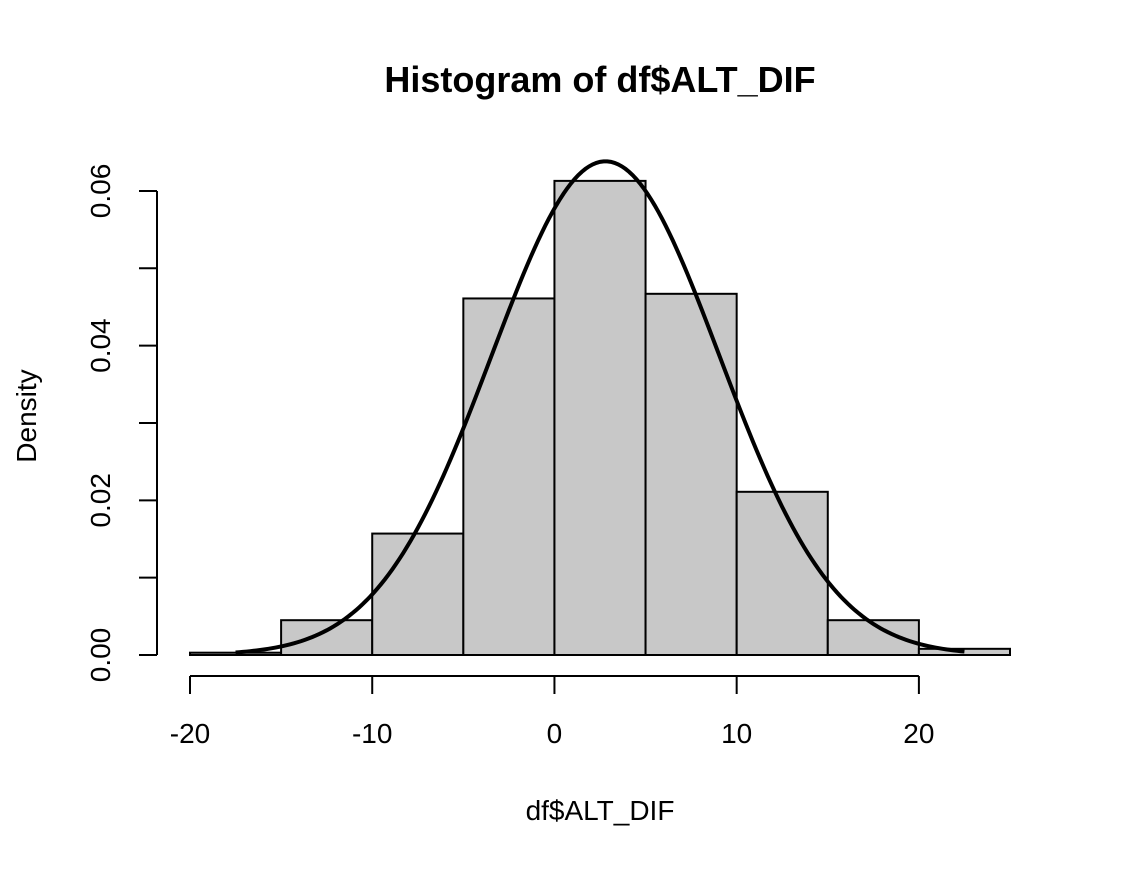 The width and height of the screenshot is (1124, 870). Describe the element at coordinates (372, 733) in the screenshot. I see `x-tick-label: -10` at that location.